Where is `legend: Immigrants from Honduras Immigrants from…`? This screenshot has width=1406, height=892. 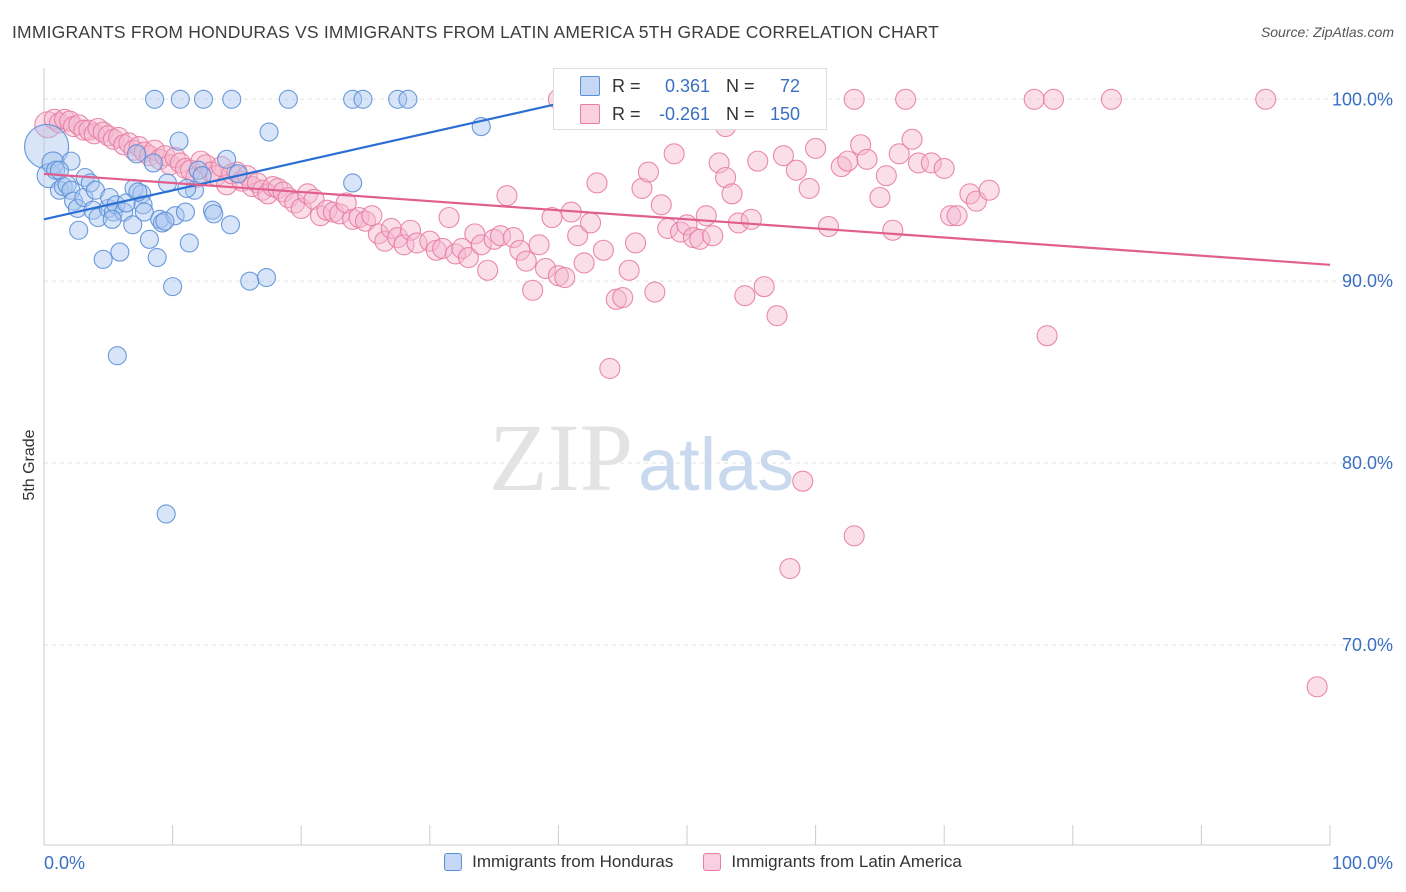
legend: Immigrants from Honduras Immigrants from… is located at coordinates (703, 862).